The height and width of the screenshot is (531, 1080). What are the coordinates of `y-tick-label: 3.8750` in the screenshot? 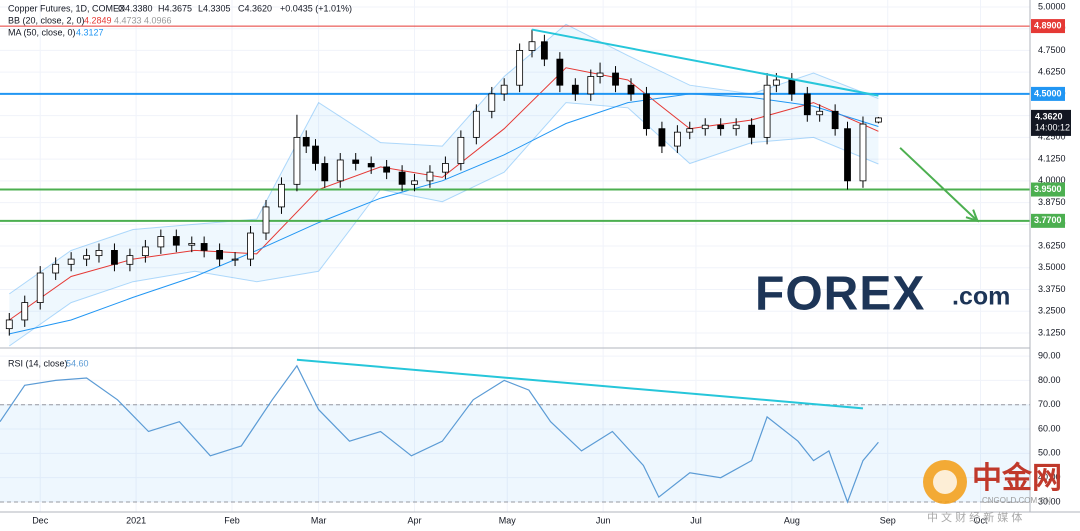 It's located at (1052, 202).